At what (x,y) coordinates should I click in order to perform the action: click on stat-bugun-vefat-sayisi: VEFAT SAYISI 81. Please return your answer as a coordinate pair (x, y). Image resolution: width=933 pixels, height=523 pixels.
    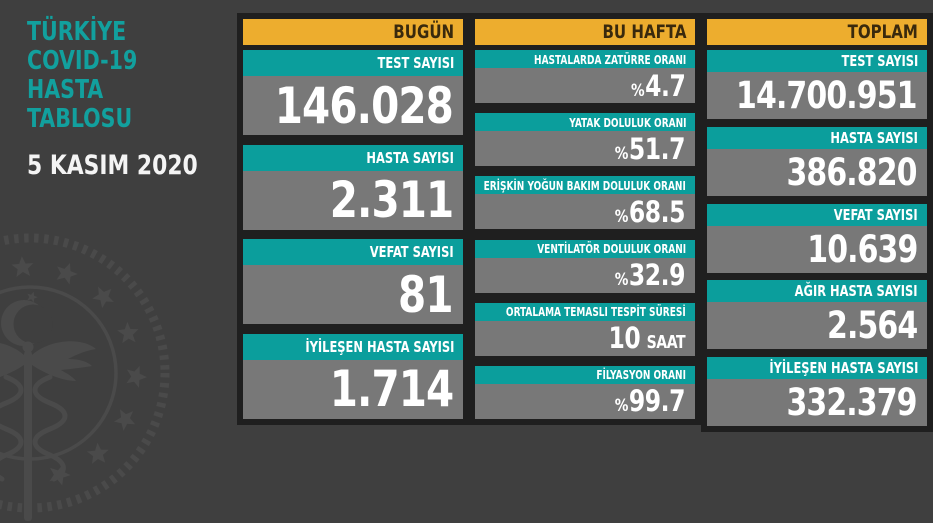
    Looking at the image, I should click on (353, 282).